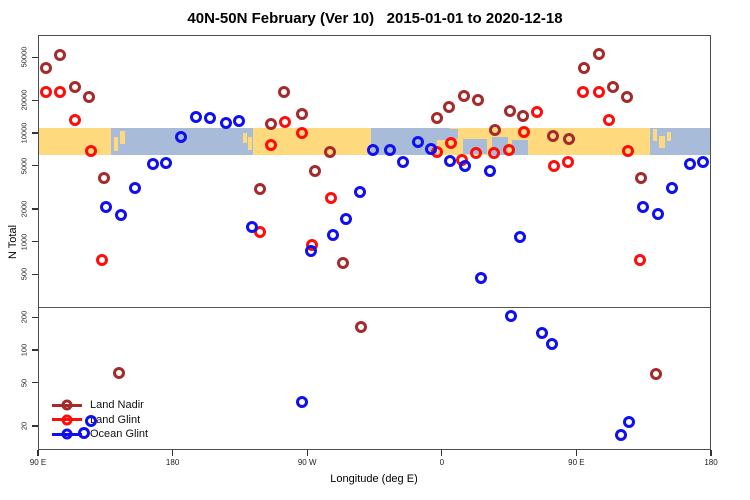 The image size is (750, 500). What do you see at coordinates (24, 350) in the screenshot?
I see `y-tick-label: 100` at bounding box center [24, 350].